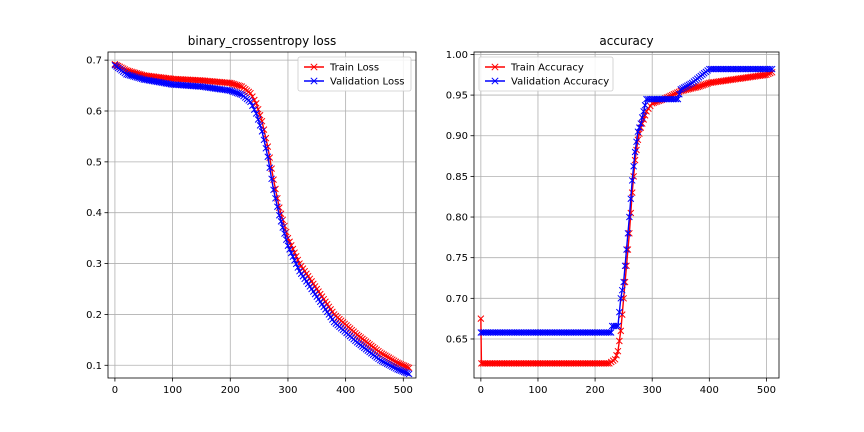  What do you see at coordinates (652, 390) in the screenshot?
I see `accuracy-x-tick-label: 300` at bounding box center [652, 390].